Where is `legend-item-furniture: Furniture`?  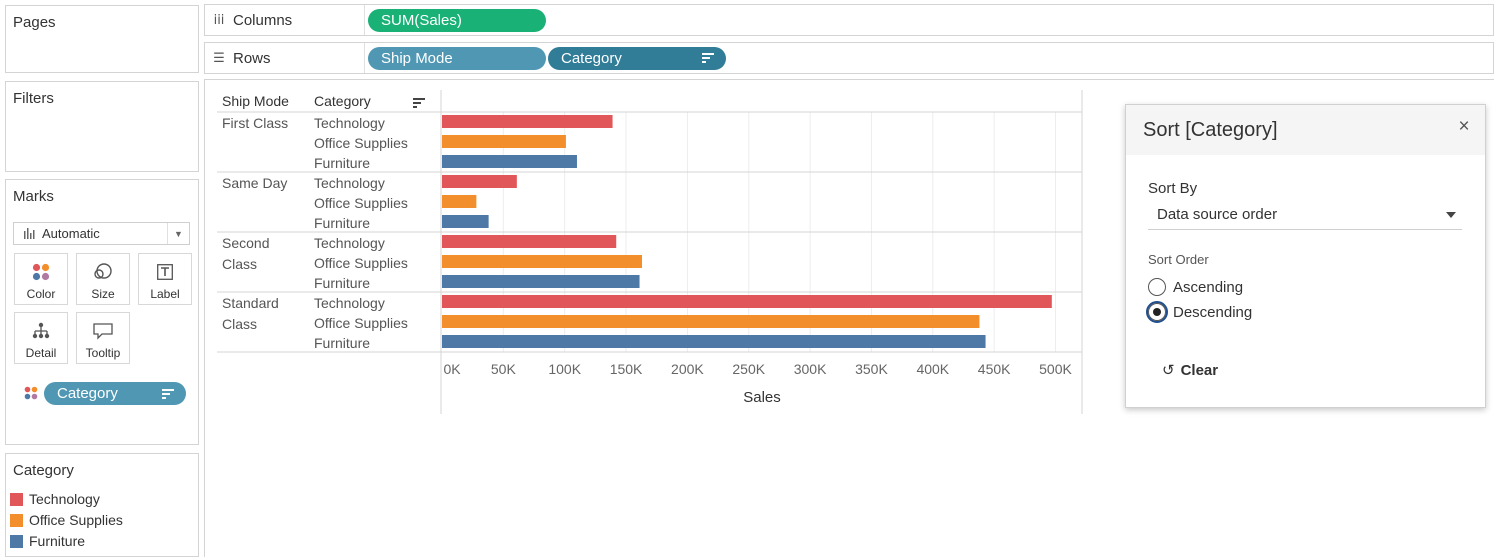
legend-item-furniture: Furniture is located at coordinates (47, 541).